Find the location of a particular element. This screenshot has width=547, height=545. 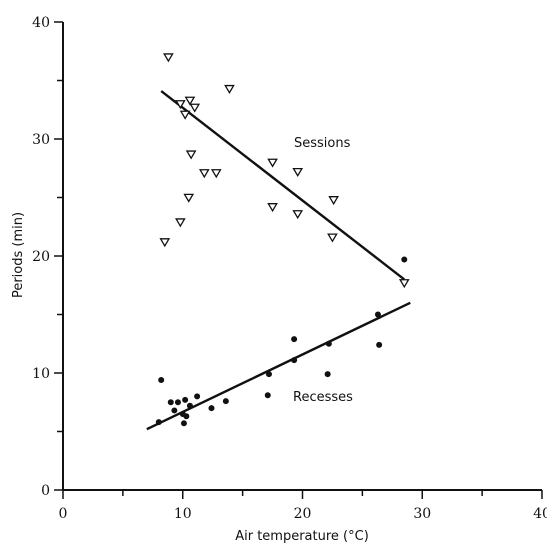

y-tick-label: 40 is located at coordinates (41, 23).